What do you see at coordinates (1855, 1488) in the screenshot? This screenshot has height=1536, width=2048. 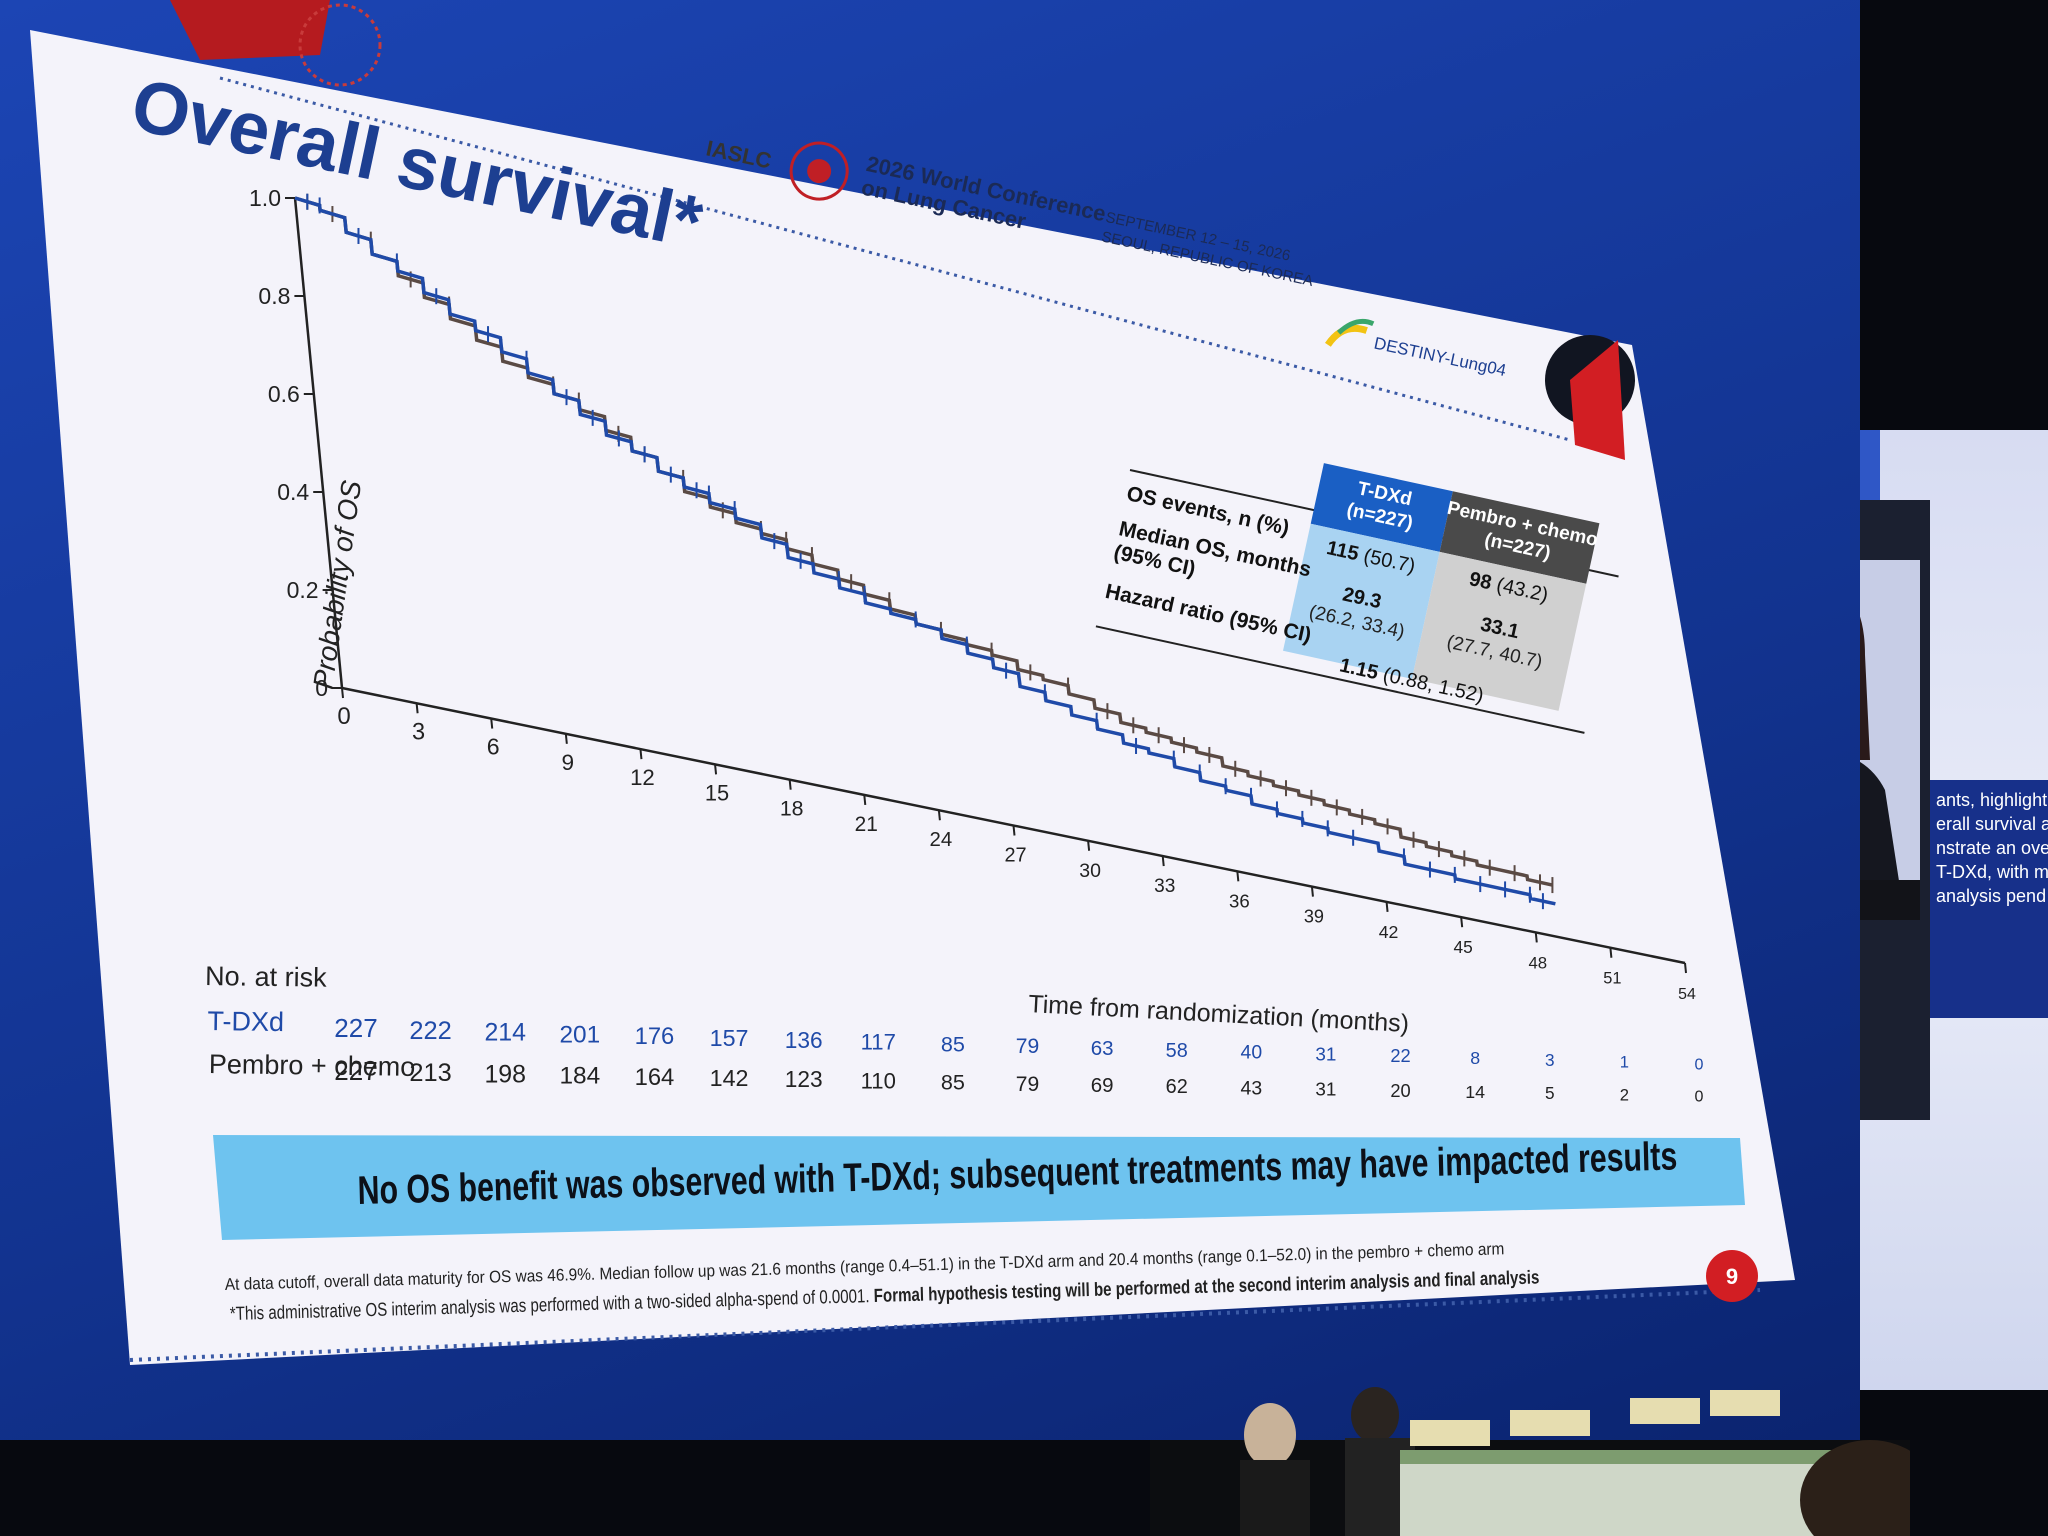 I see `audience-head-foreground` at bounding box center [1855, 1488].